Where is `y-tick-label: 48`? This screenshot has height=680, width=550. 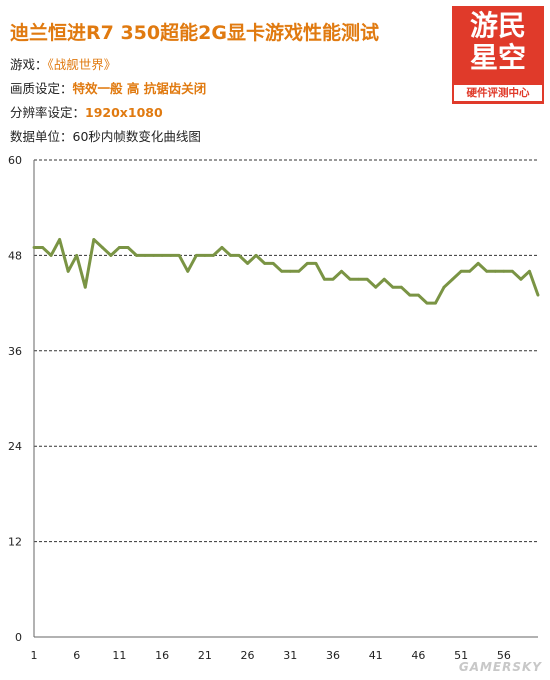
y-tick-label: 48 is located at coordinates (15, 255).